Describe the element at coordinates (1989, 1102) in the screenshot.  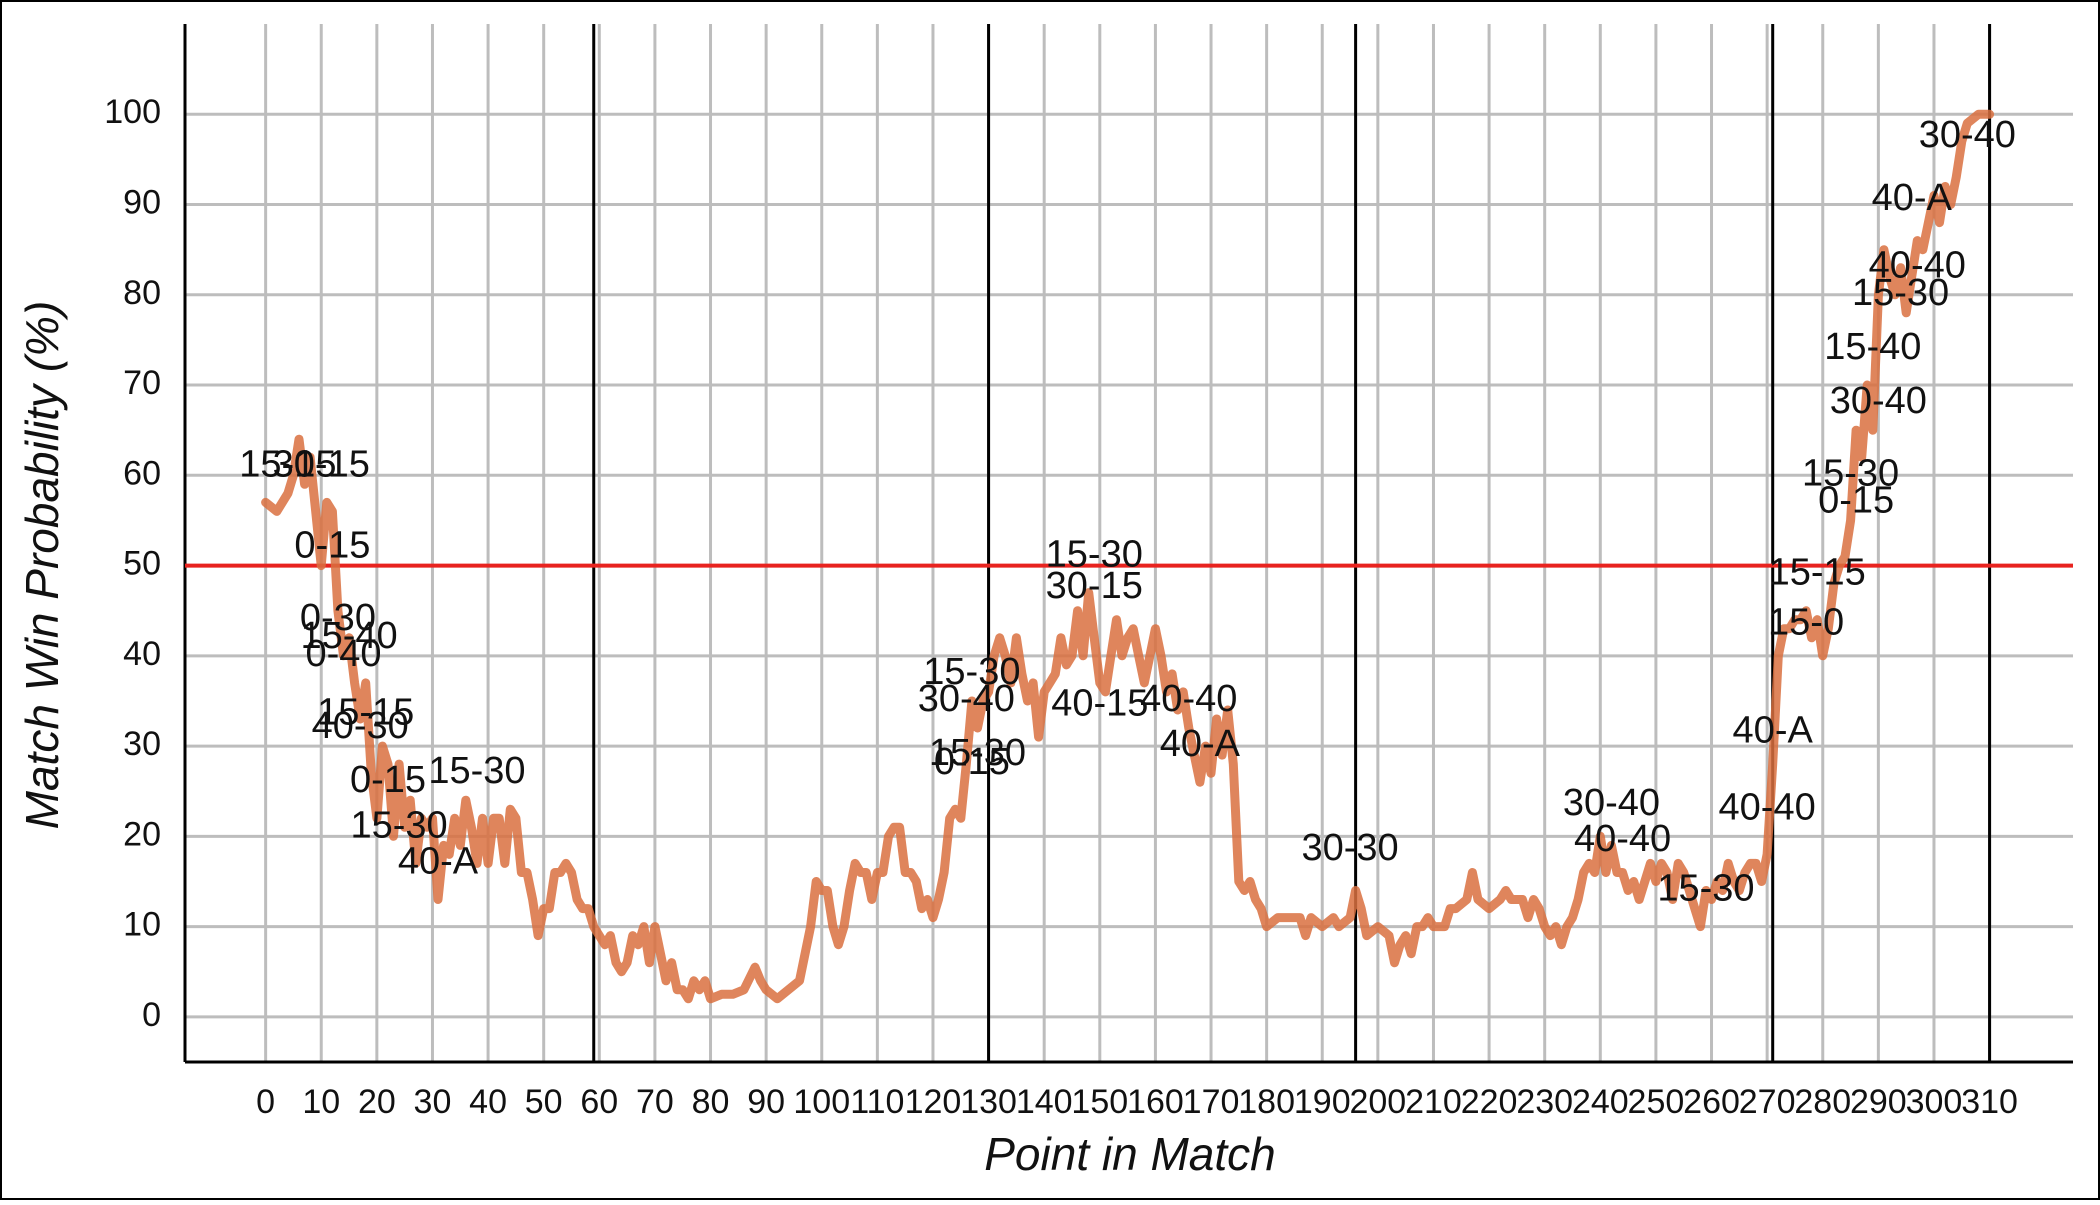
I see `x-tick-label: 310` at that location.